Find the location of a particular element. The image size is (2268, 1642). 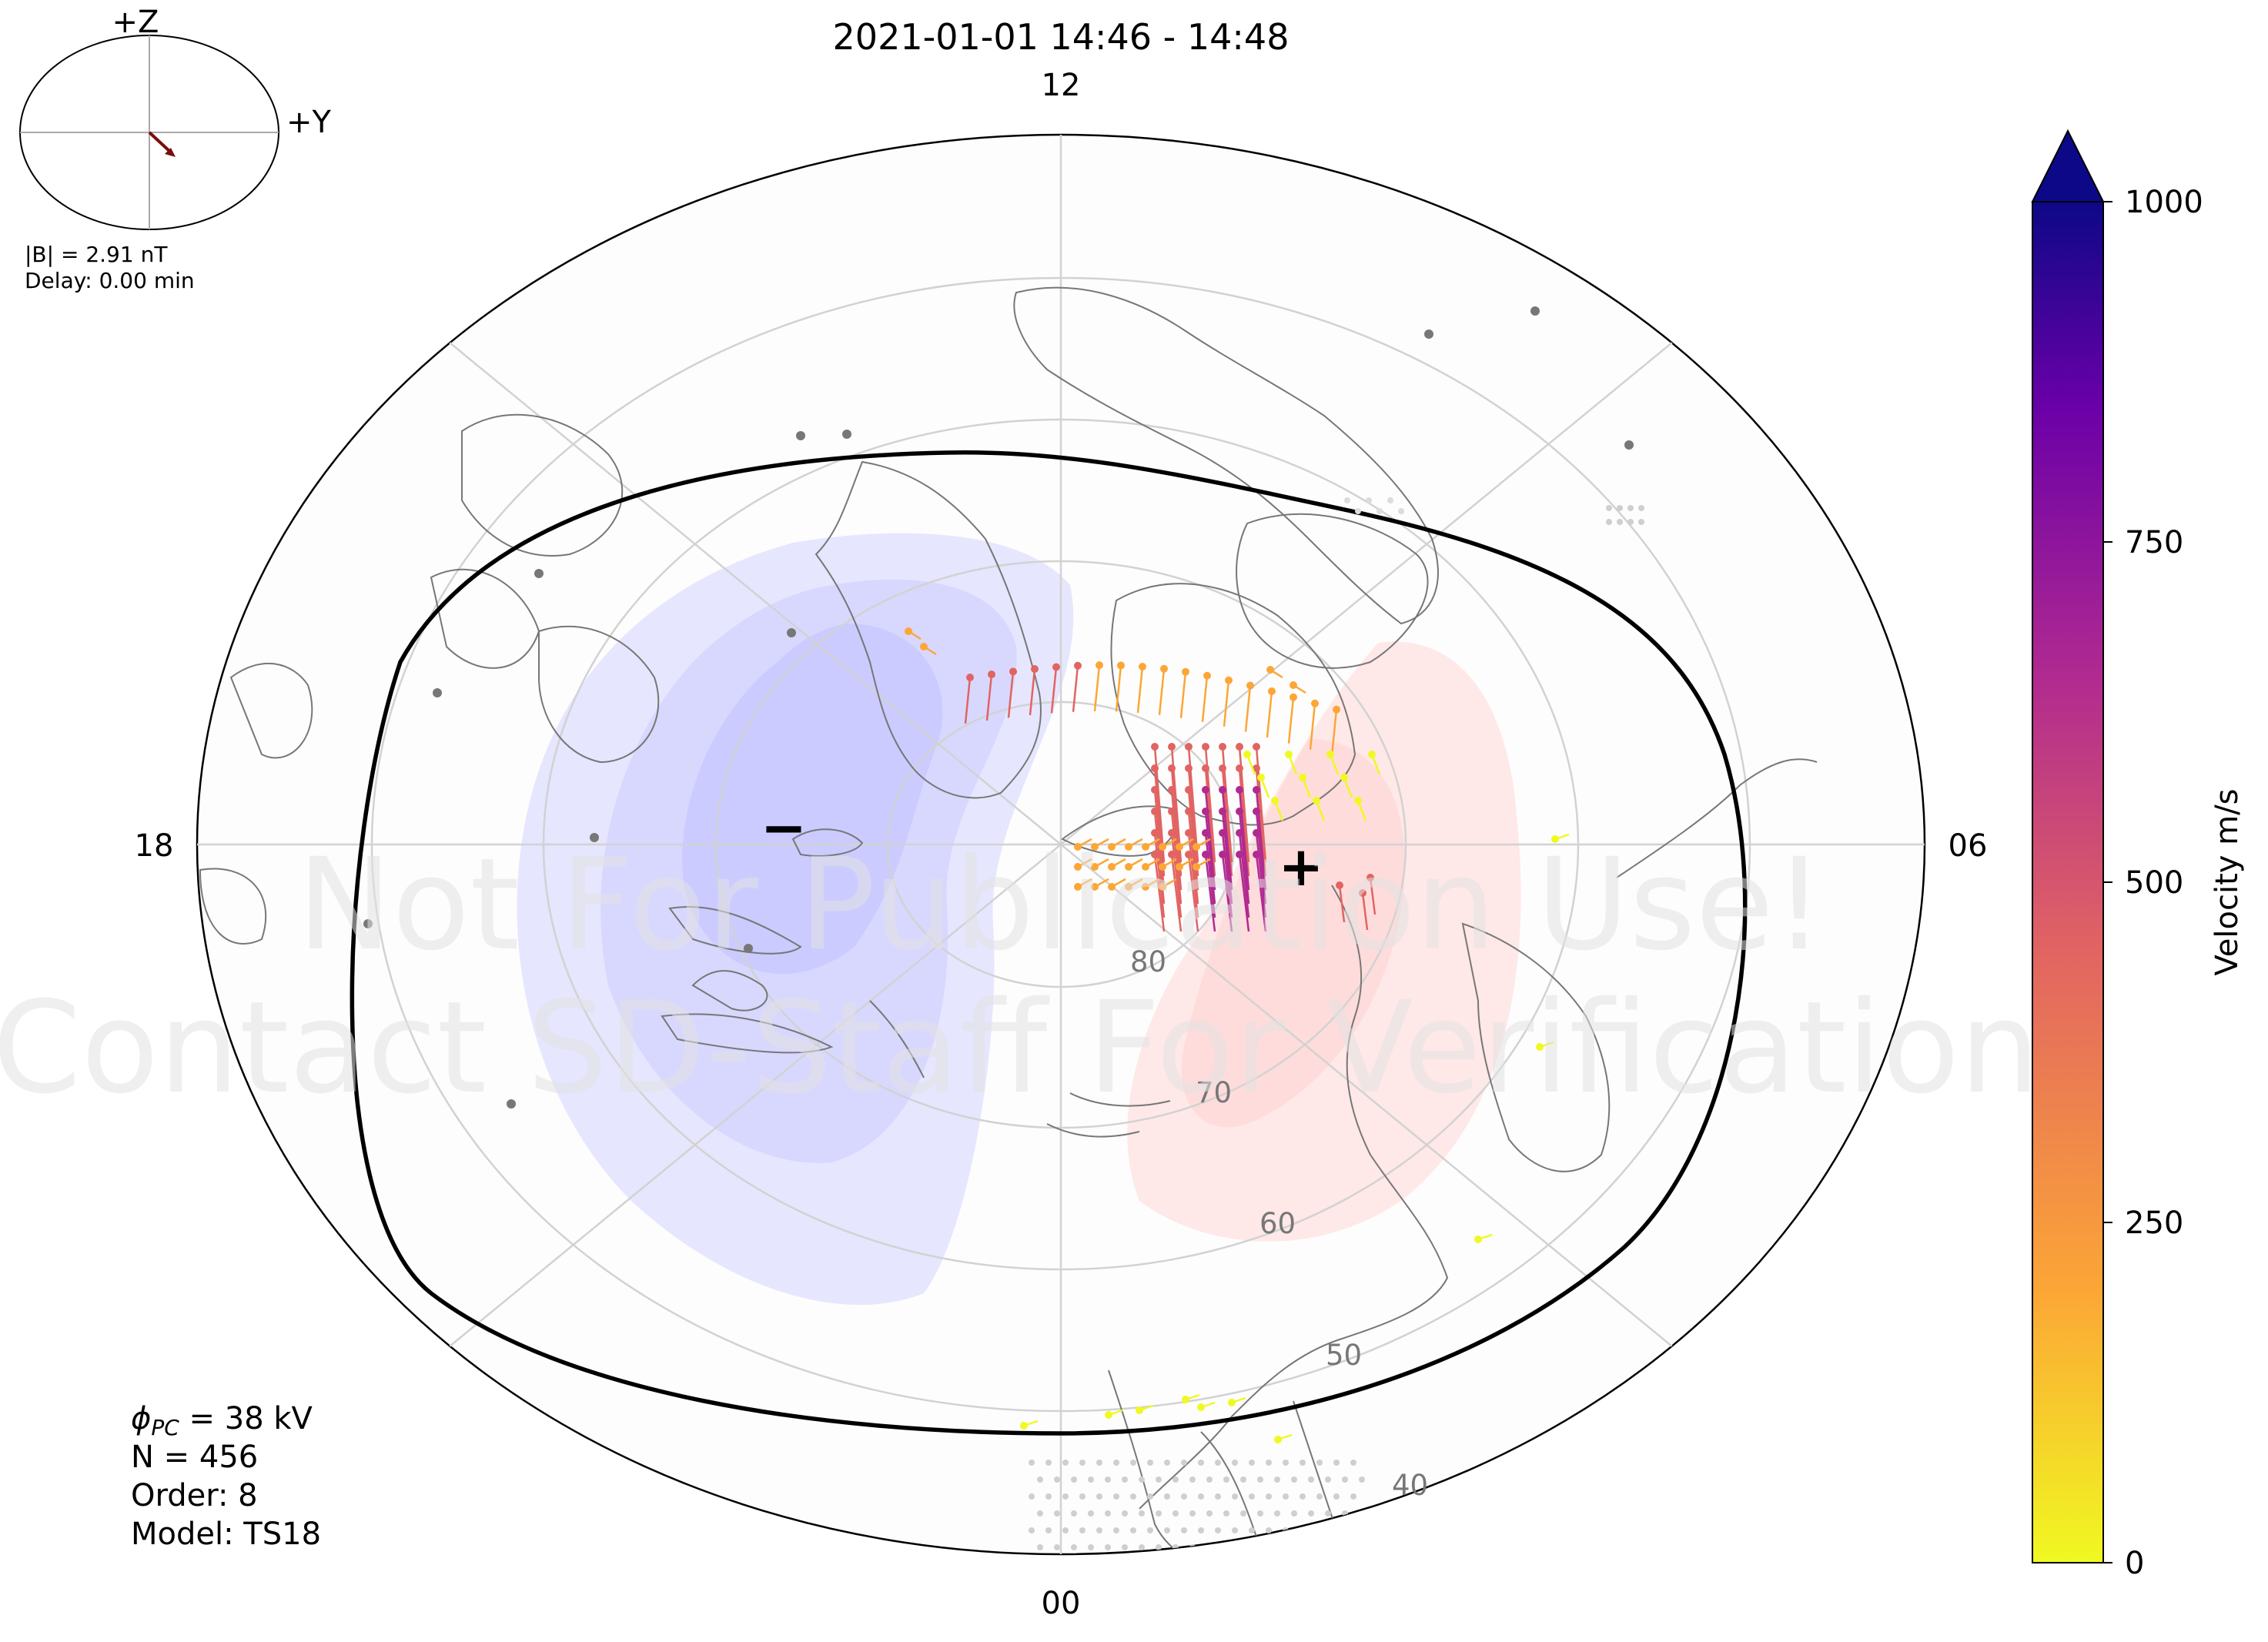

colorbar-gradient is located at coordinates (2068, 882).